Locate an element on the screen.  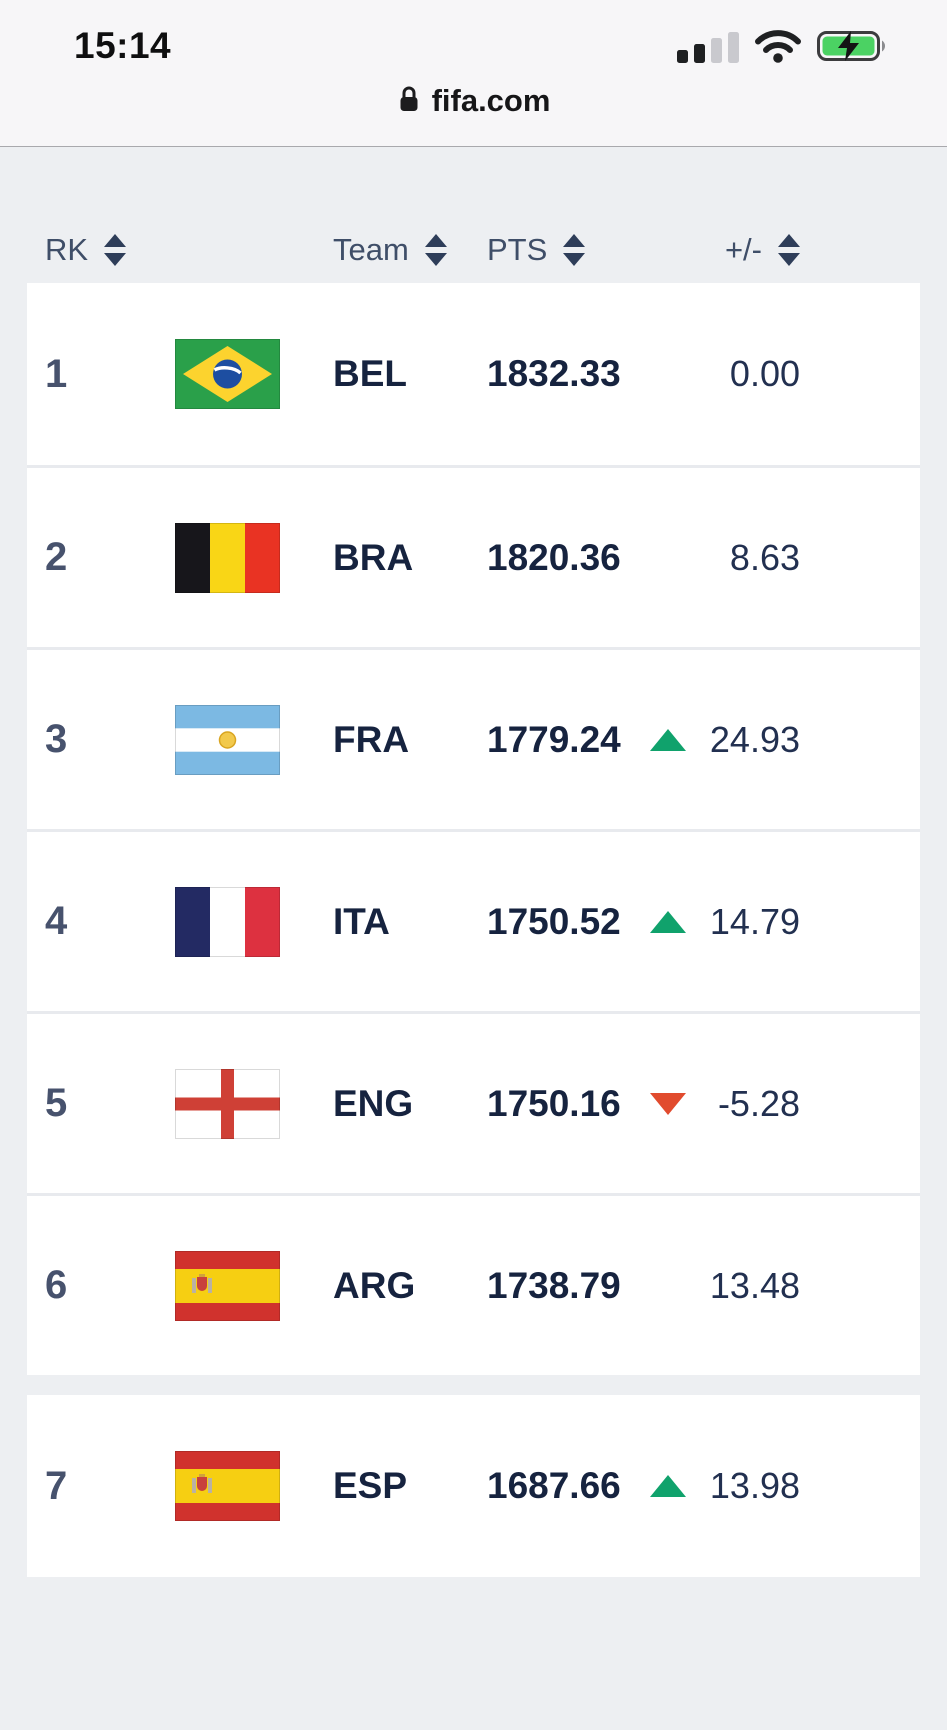
table-row: 7 ESP 1687.66 13.98 is located at coordinates (473, 1486).